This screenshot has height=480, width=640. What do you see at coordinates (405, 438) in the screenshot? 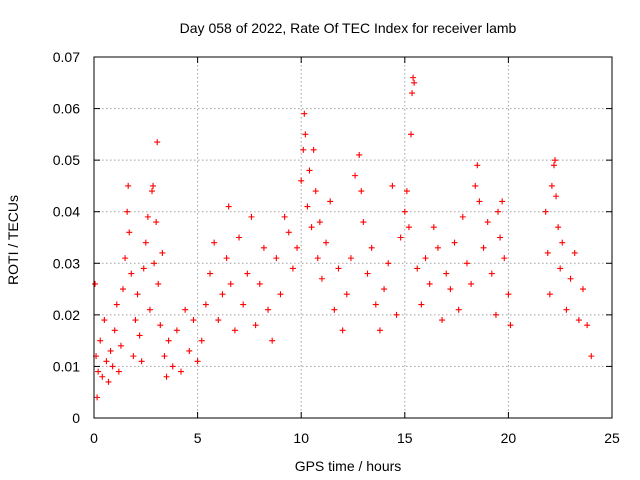
I see `x-tick-label: 15` at bounding box center [405, 438].